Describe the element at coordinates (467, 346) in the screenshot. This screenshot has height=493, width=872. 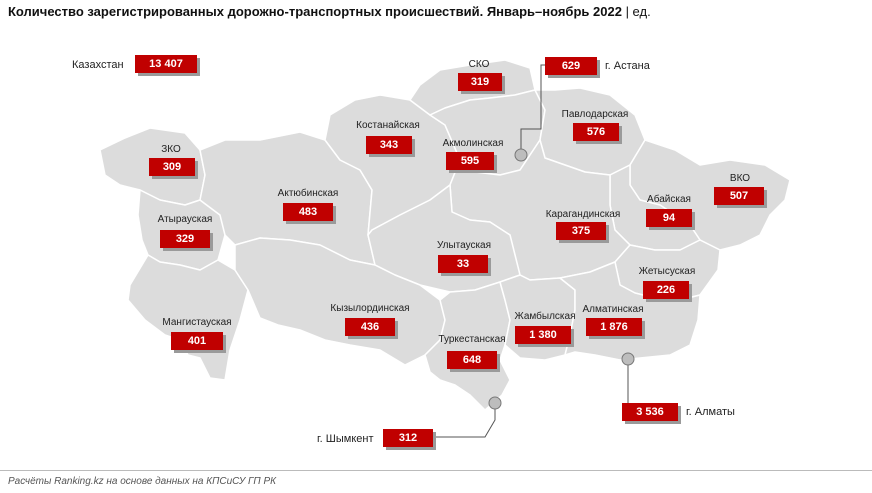
I see `region-shape-turkestan` at that location.